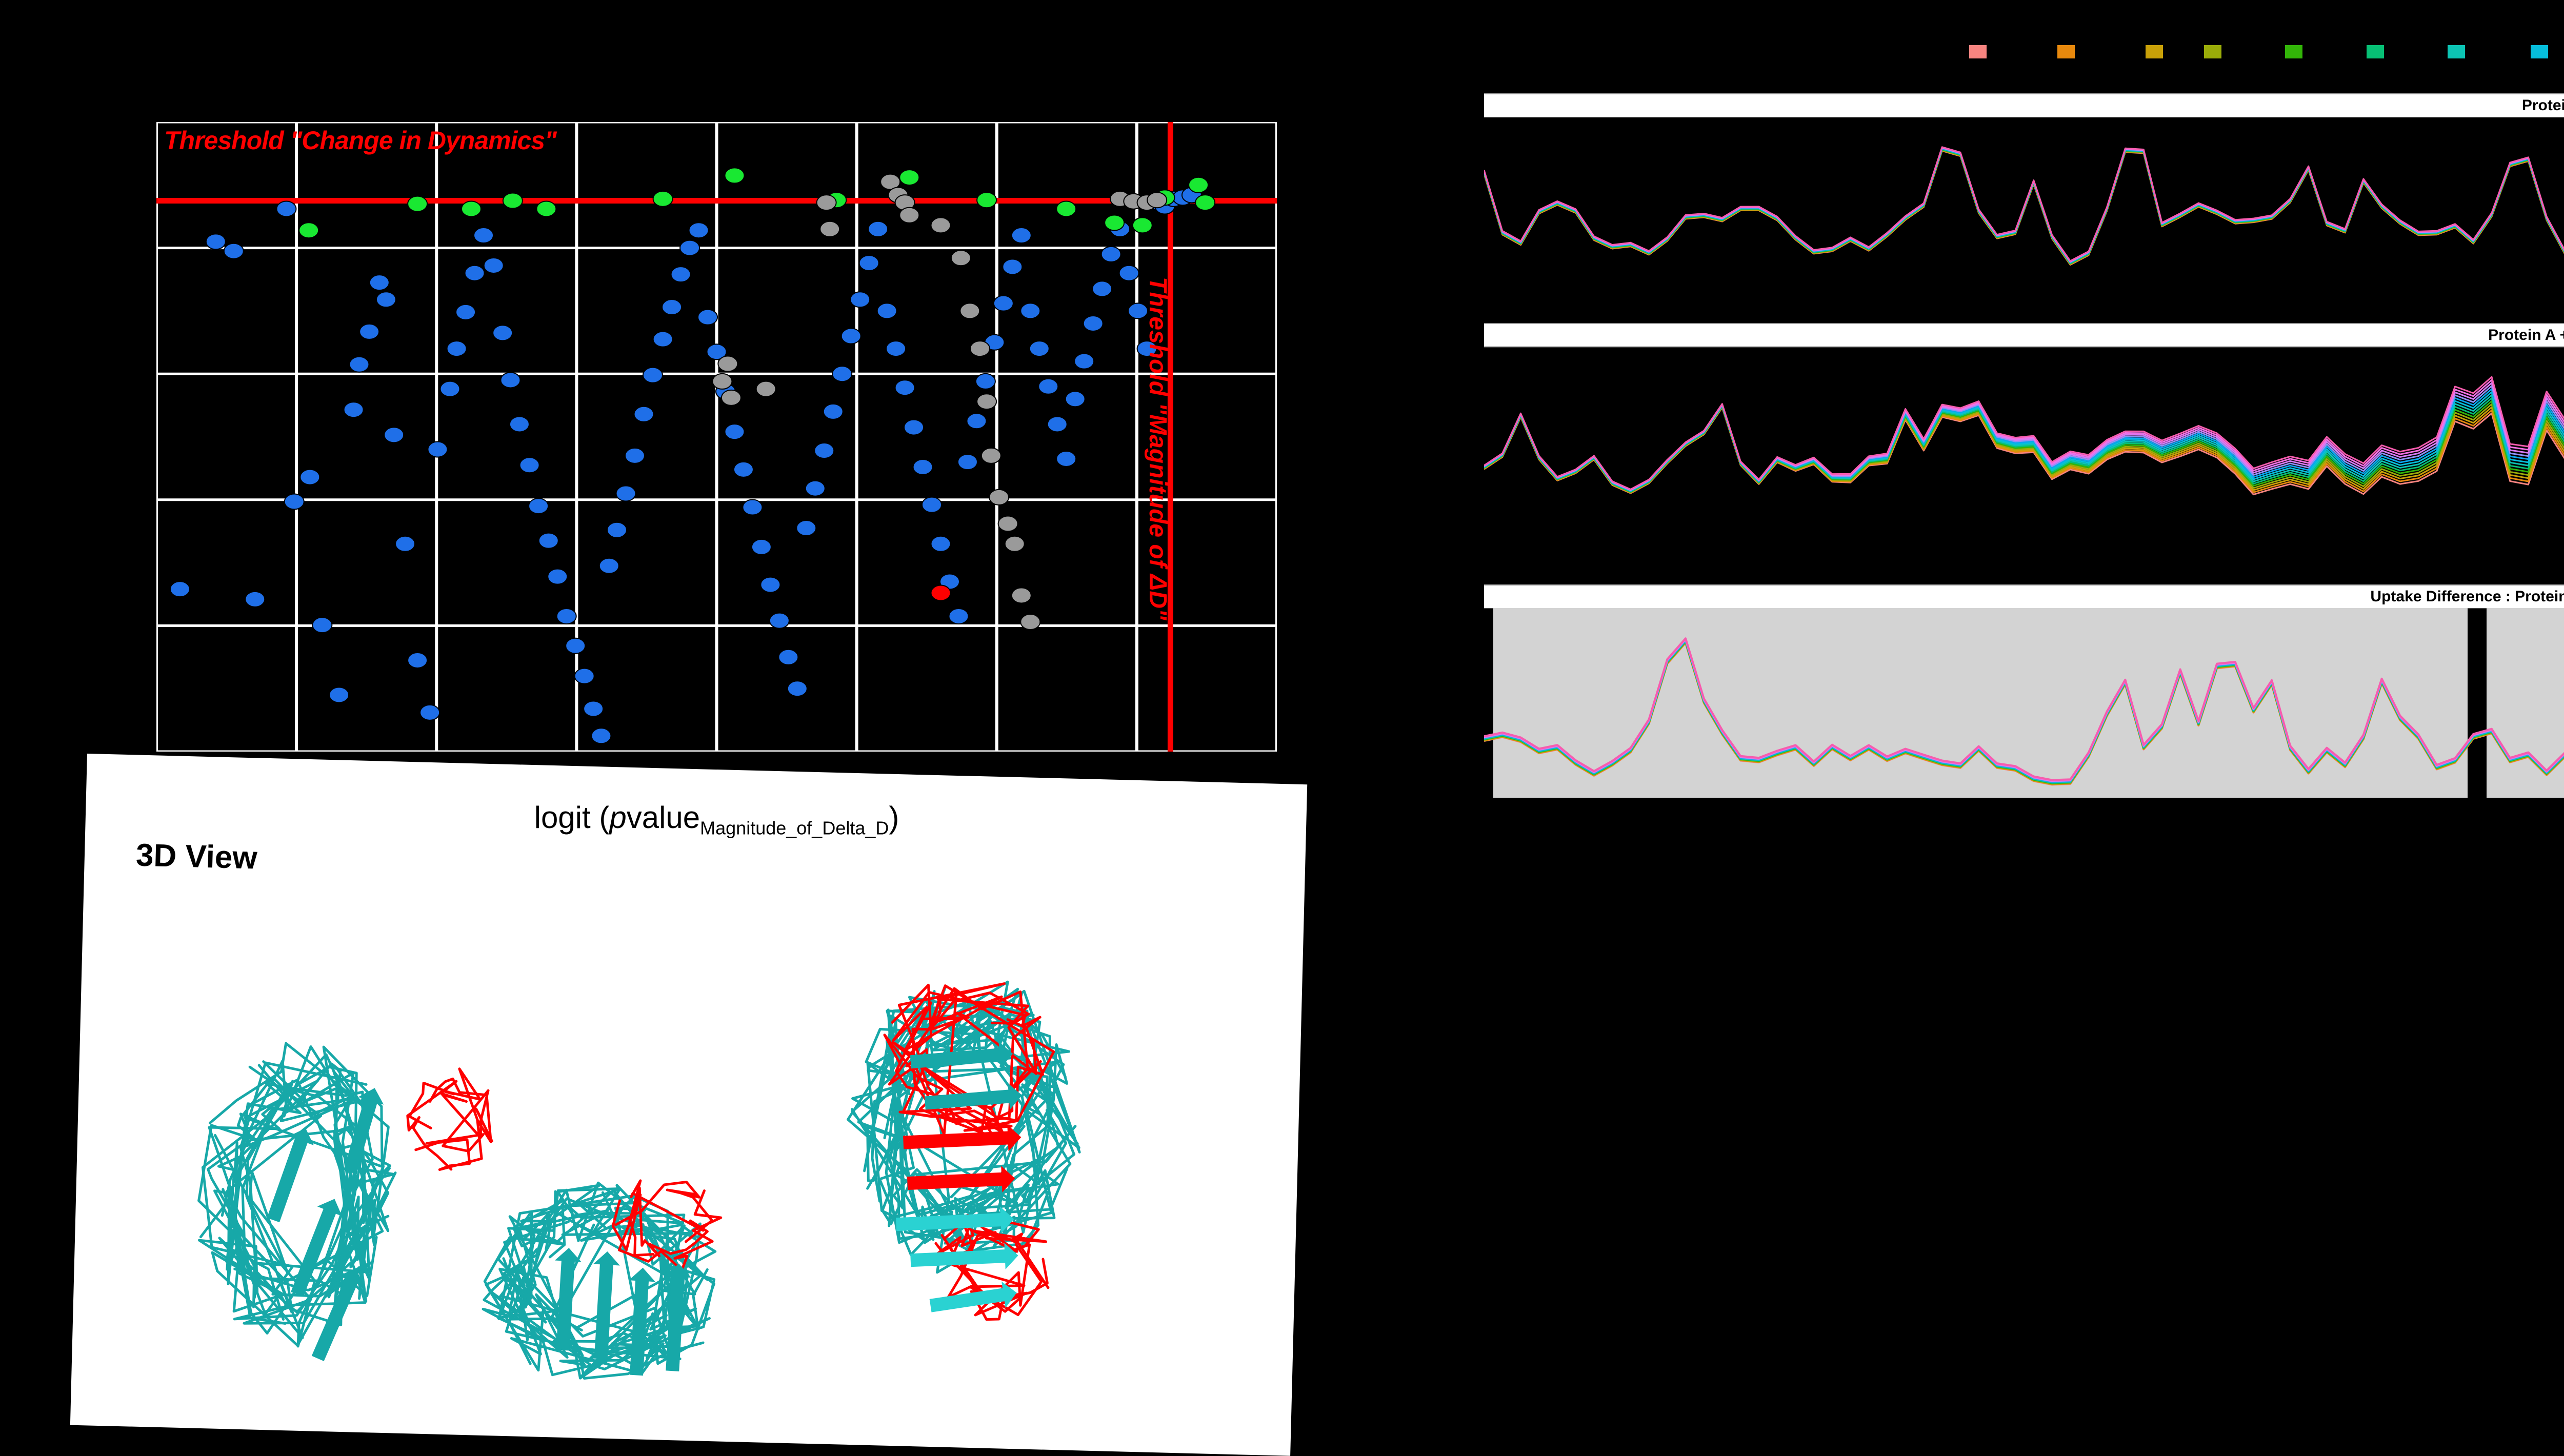 The width and height of the screenshot is (2564, 1456). I want to click on plot-canvas-protein-a-ligand, so click(2024, 426).